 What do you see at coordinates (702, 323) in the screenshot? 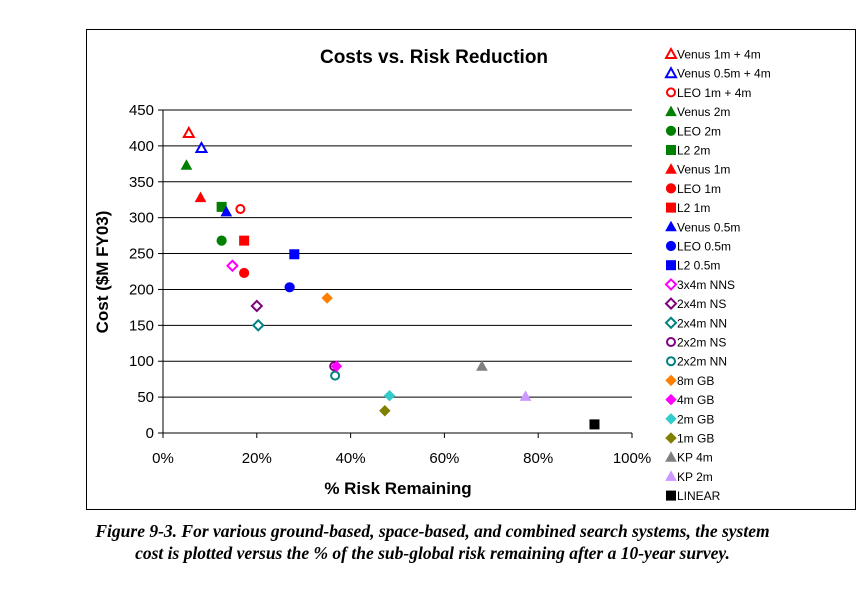
I see `legend-label: 2x4m NN` at bounding box center [702, 323].